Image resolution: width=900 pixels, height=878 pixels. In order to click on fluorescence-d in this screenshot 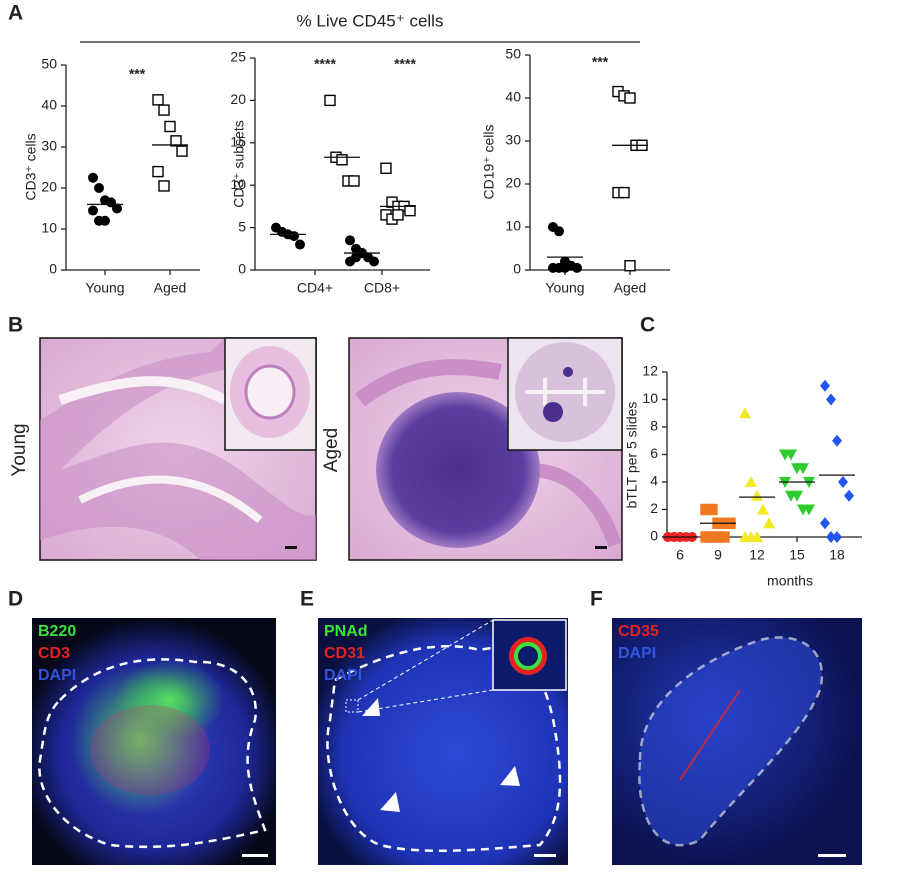, I will do `click(154, 741)`.